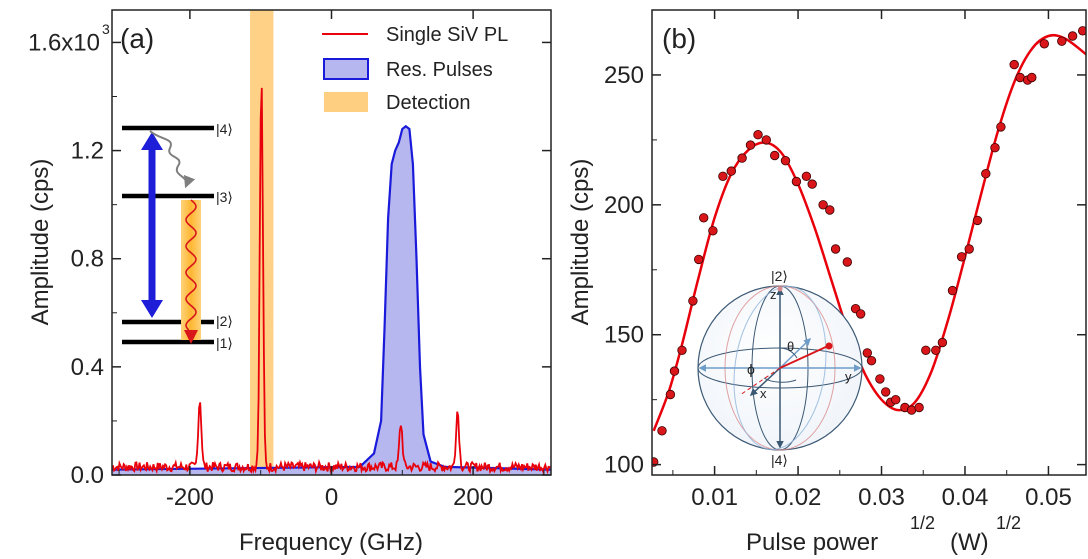  Describe the element at coordinates (224, 321) in the screenshot. I see `level-2-label: |2⟩` at that location.